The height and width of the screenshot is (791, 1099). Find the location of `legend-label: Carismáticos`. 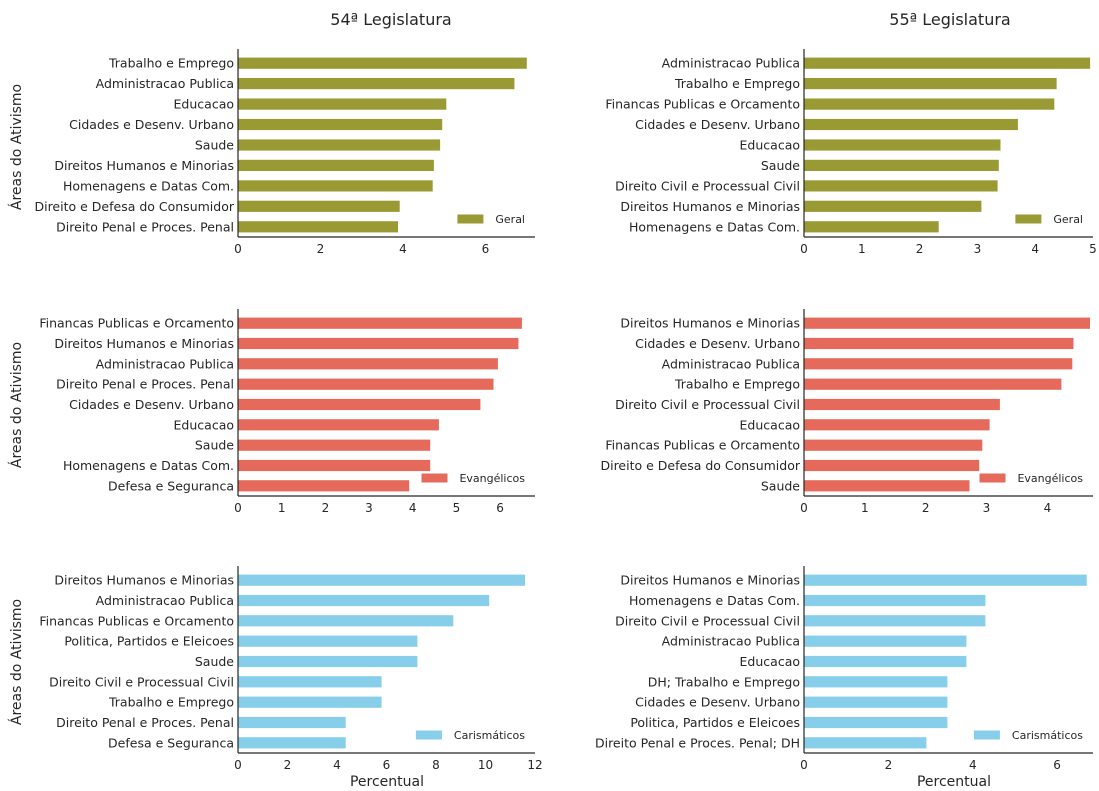

legend-label: Carismáticos is located at coordinates (489, 735).